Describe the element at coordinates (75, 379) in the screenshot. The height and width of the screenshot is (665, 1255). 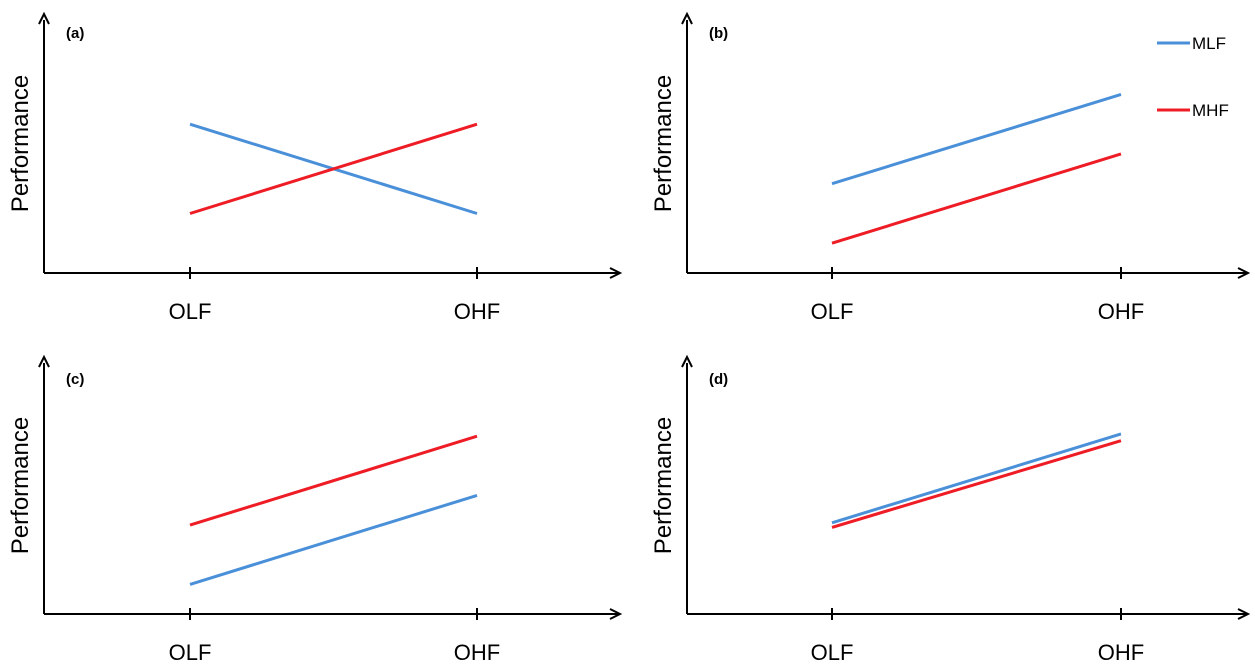
I see `panel-label: (c)` at that location.